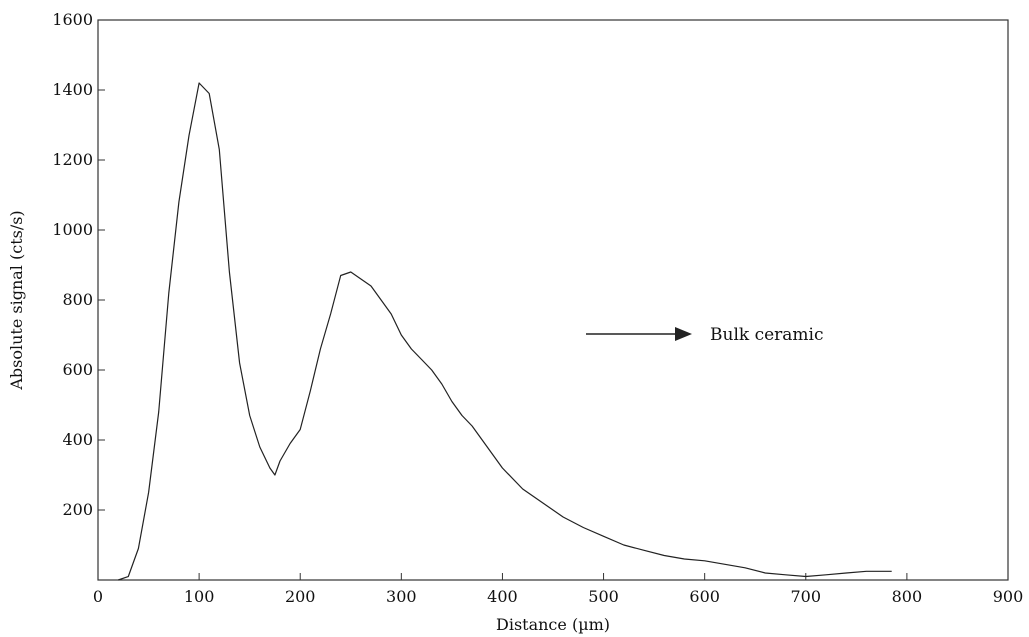 The width and height of the screenshot is (1029, 637). I want to click on x-tick-label: 300, so click(401, 596).